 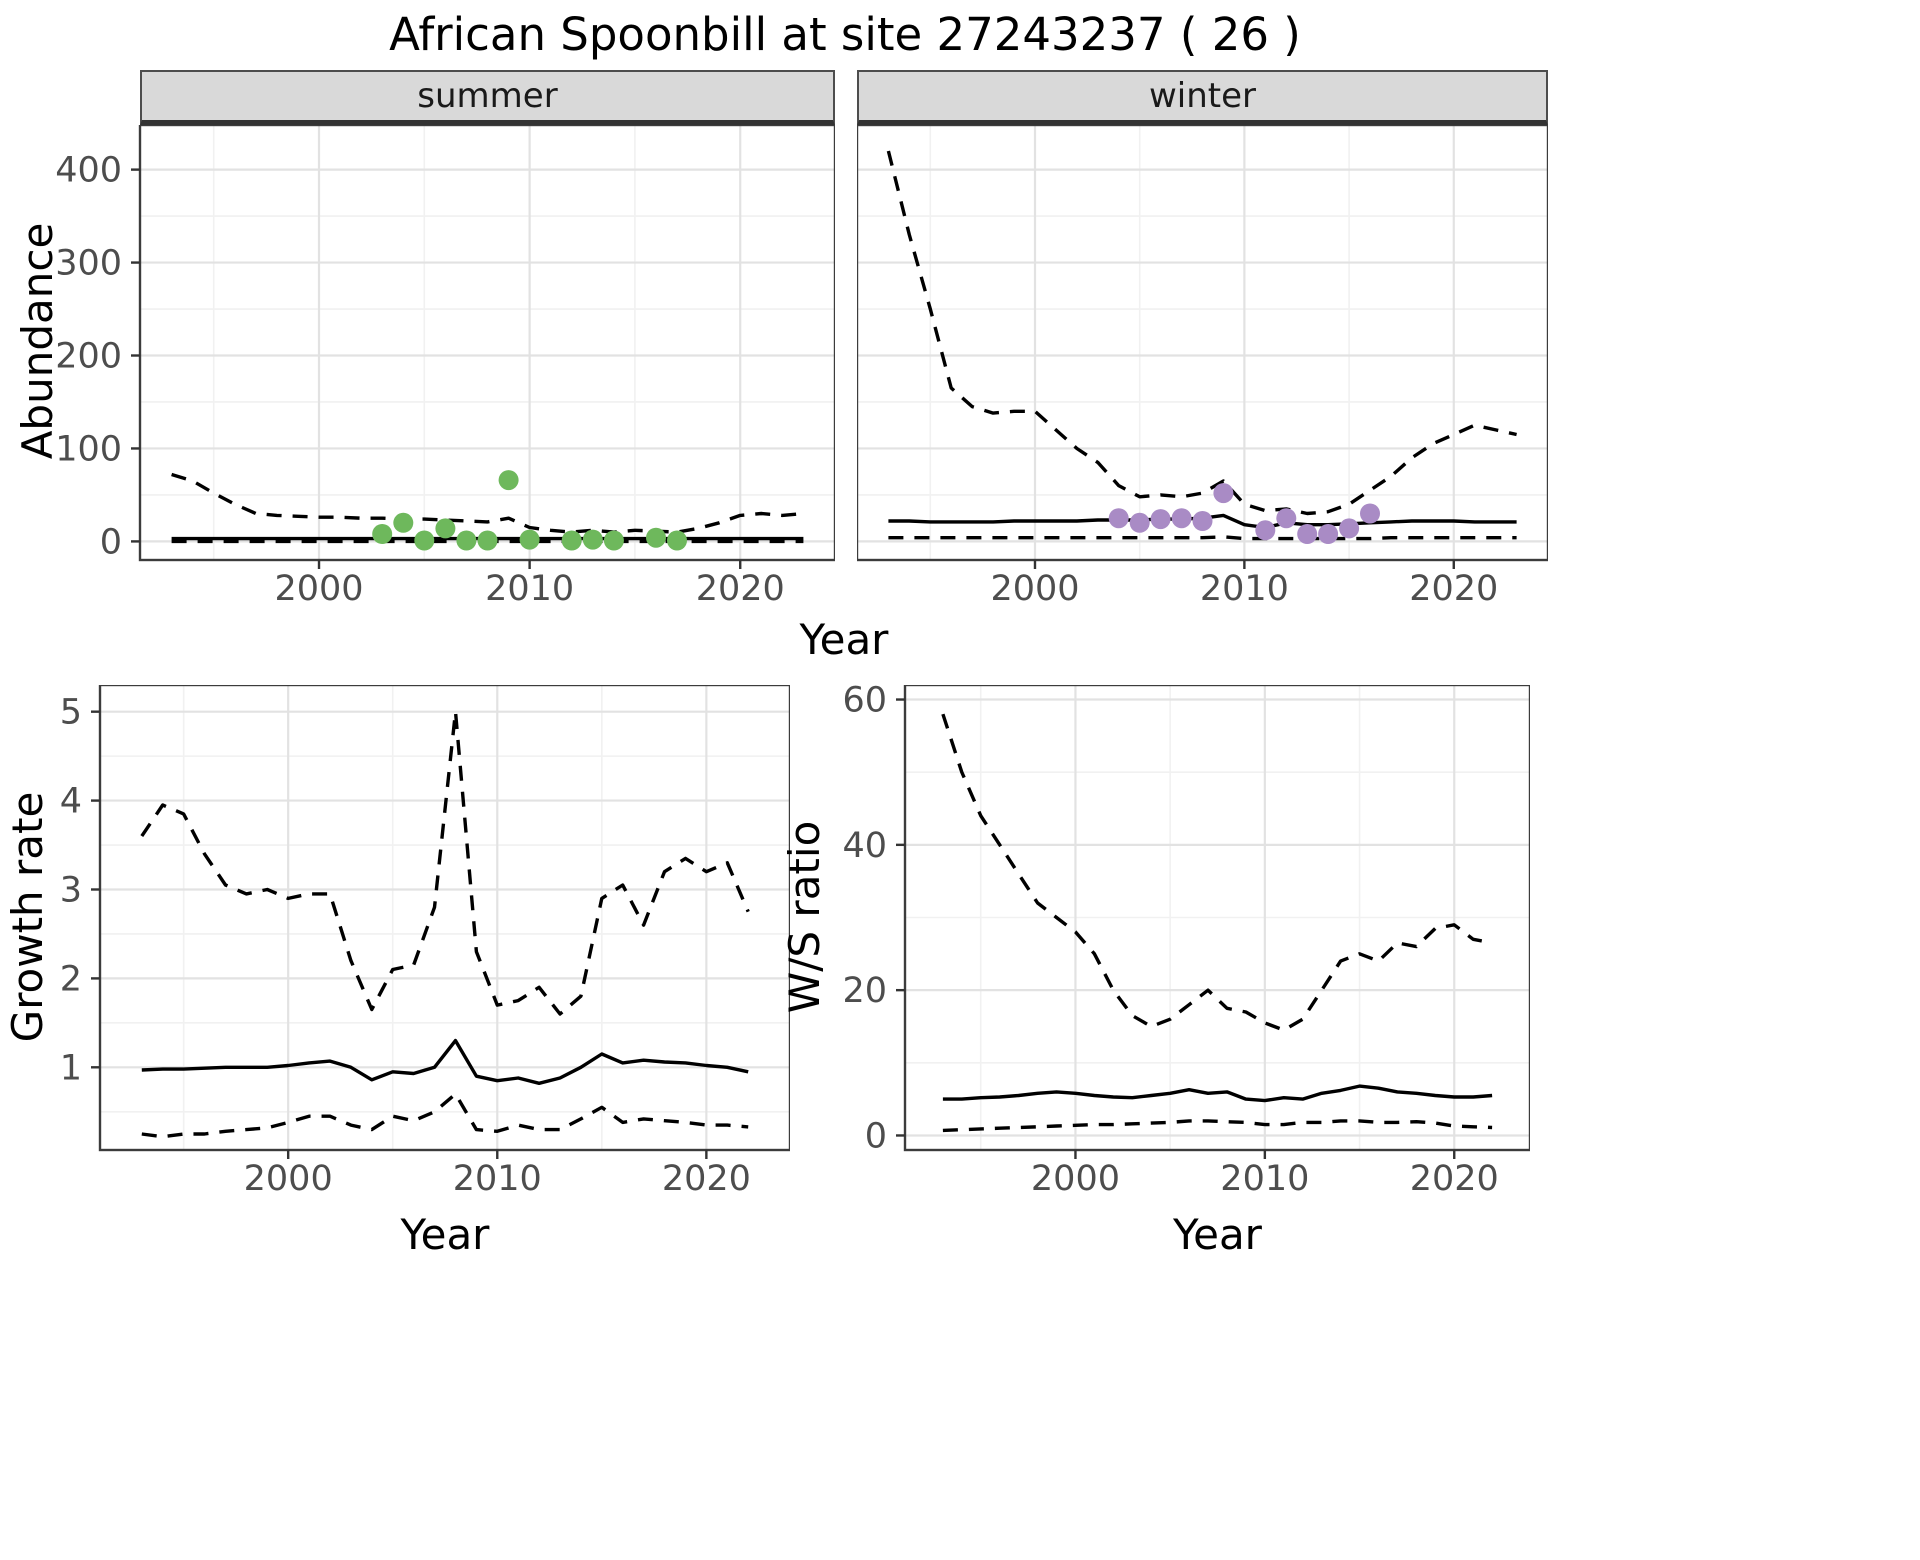 What do you see at coordinates (88, 449) in the screenshot?
I see `svg-text: 100` at bounding box center [88, 449].